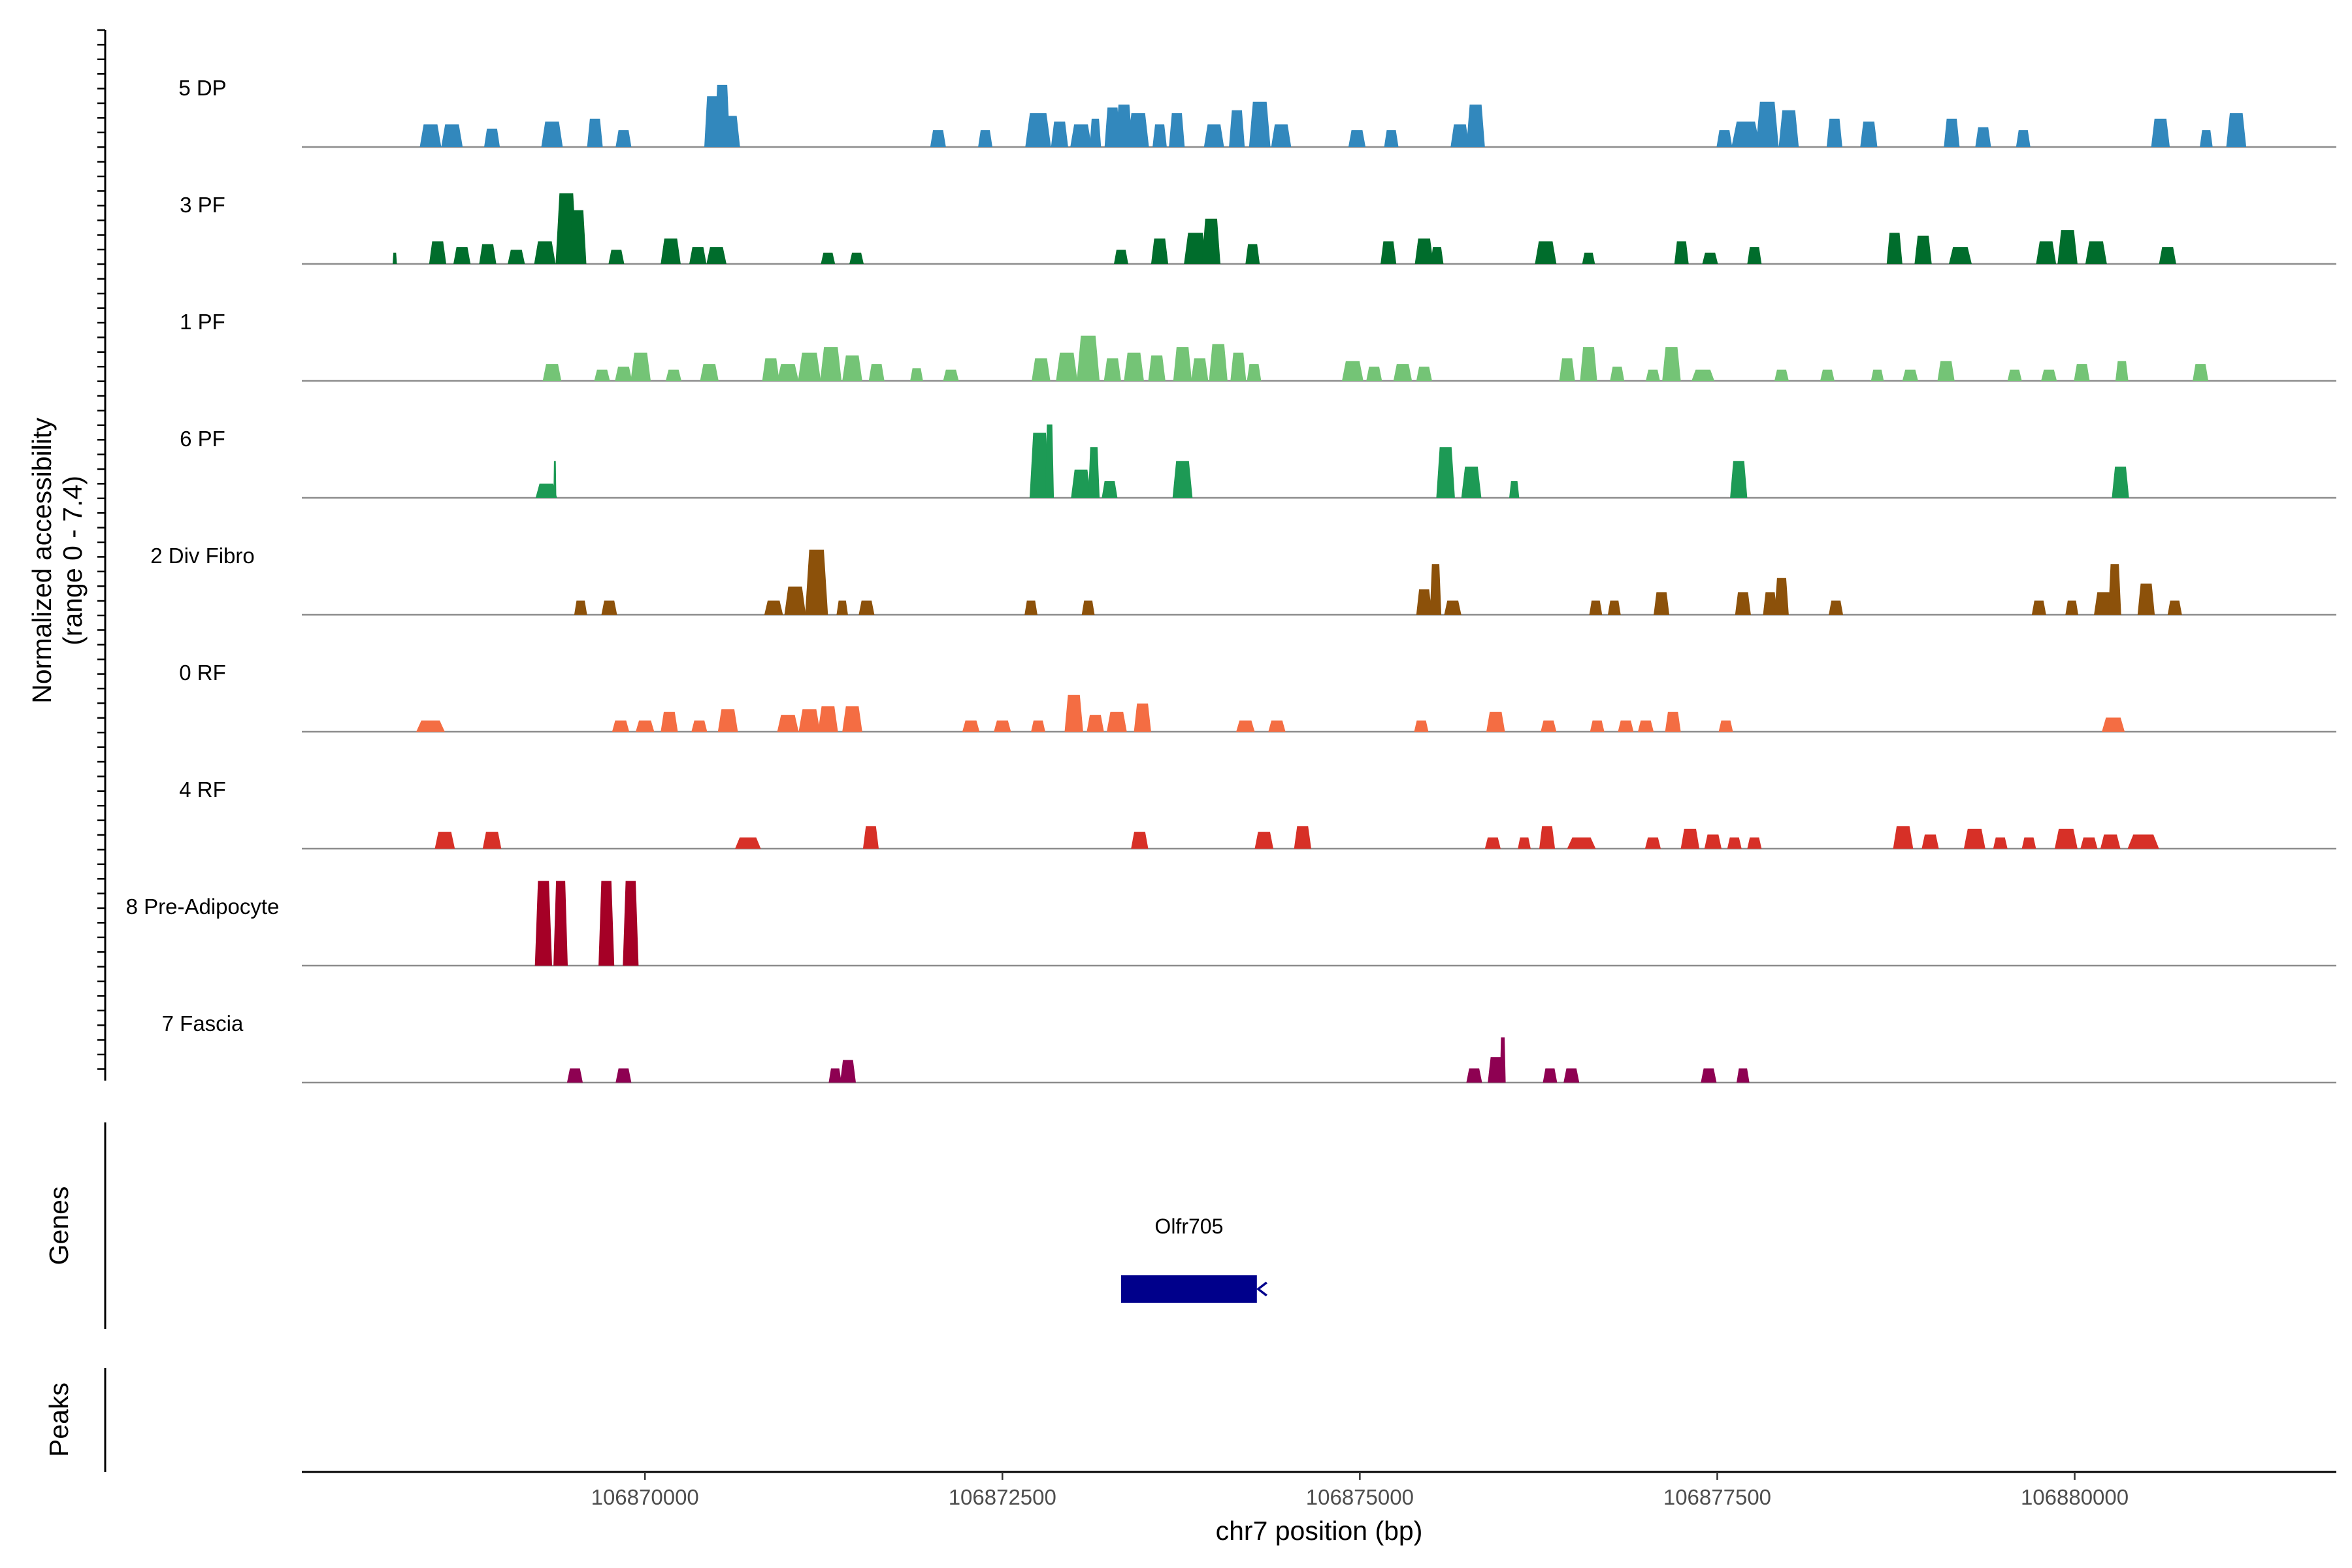 The width and height of the screenshot is (2352, 1568). I want to click on track-label: 5 DP, so click(202, 88).